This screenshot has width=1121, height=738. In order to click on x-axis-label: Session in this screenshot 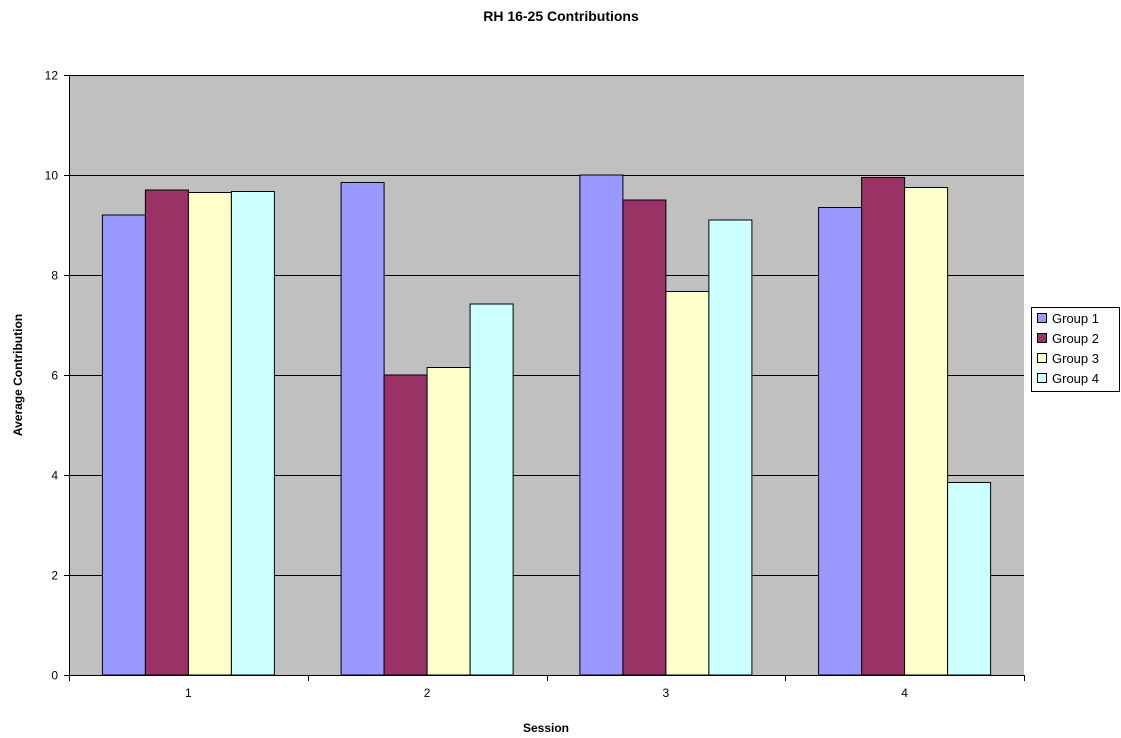, I will do `click(546, 728)`.